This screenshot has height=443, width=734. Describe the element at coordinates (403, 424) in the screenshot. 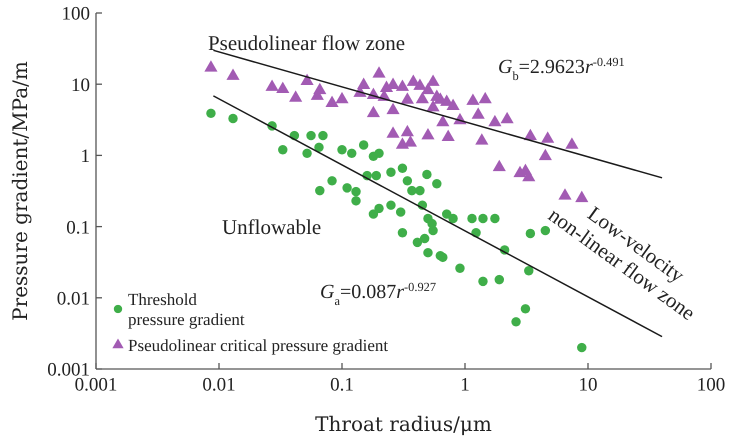

I see `x-axis-title: Throat radius/μm` at that location.